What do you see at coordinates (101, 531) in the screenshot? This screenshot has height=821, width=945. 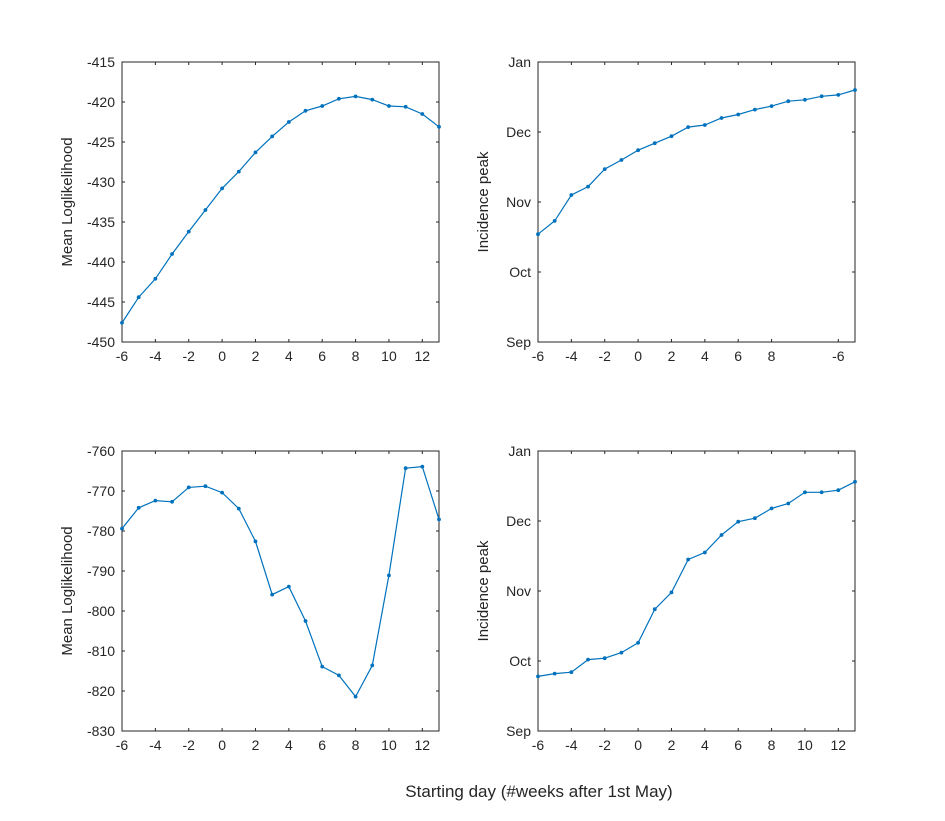 I see `y-tick-label: -780` at bounding box center [101, 531].